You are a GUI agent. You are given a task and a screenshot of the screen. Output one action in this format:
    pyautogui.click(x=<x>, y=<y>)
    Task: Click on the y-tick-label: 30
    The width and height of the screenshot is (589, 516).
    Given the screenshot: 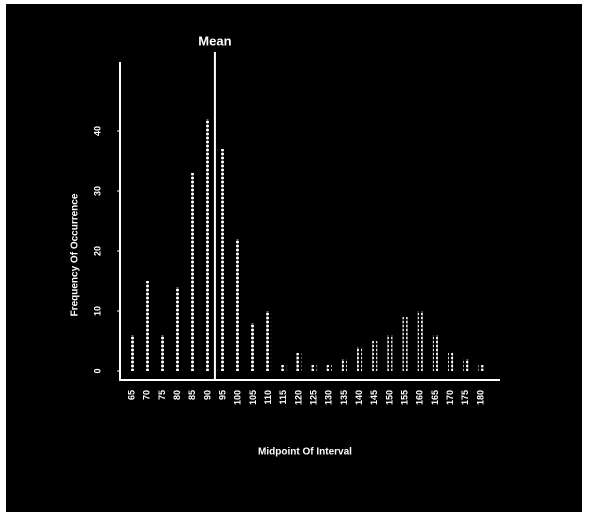 What is the action you would take?
    pyautogui.click(x=97, y=191)
    